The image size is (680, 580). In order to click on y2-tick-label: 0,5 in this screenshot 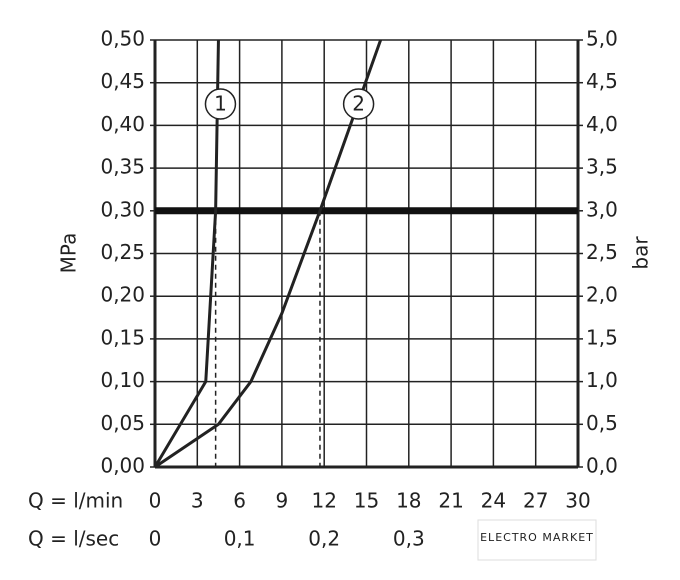, I will do `click(602, 423)`.